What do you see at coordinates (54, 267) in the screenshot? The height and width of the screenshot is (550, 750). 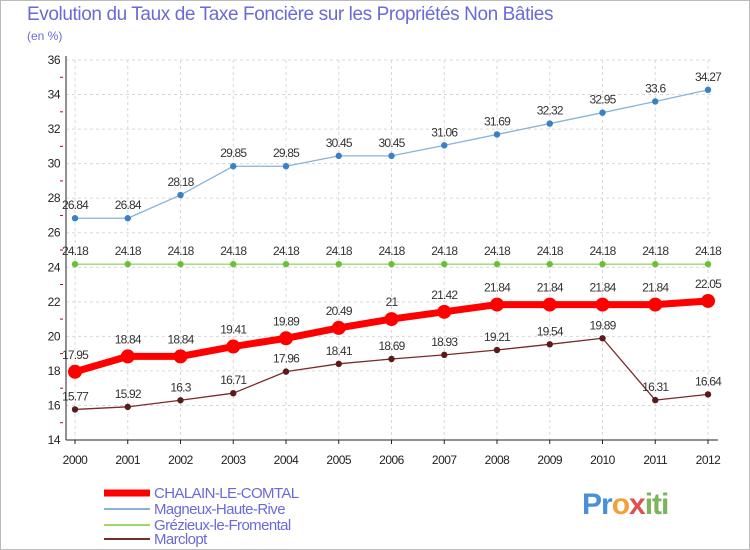 I see `y-tick-label: 24` at bounding box center [54, 267].